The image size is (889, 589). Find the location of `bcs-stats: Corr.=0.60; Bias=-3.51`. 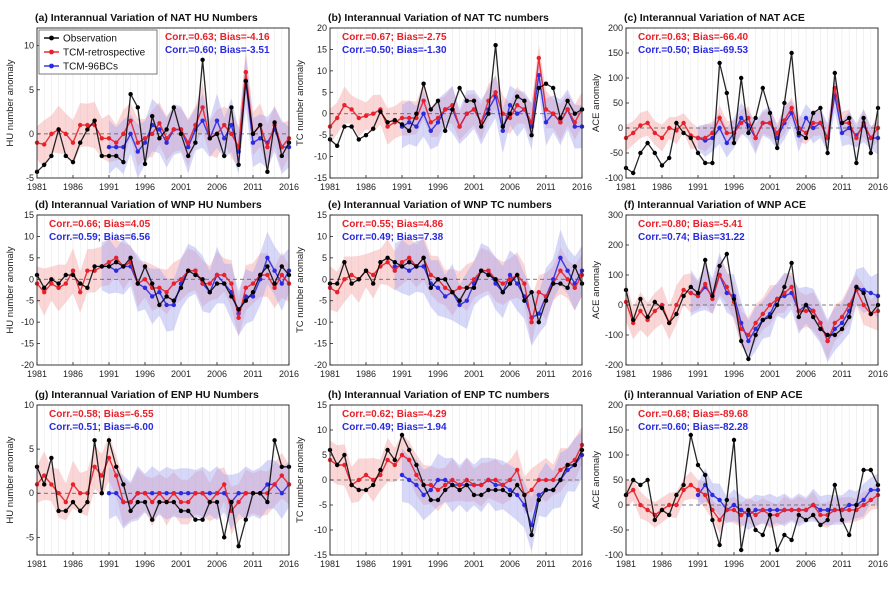

bcs-stats: Corr.=0.60; Bias=-3.51 is located at coordinates (217, 50).